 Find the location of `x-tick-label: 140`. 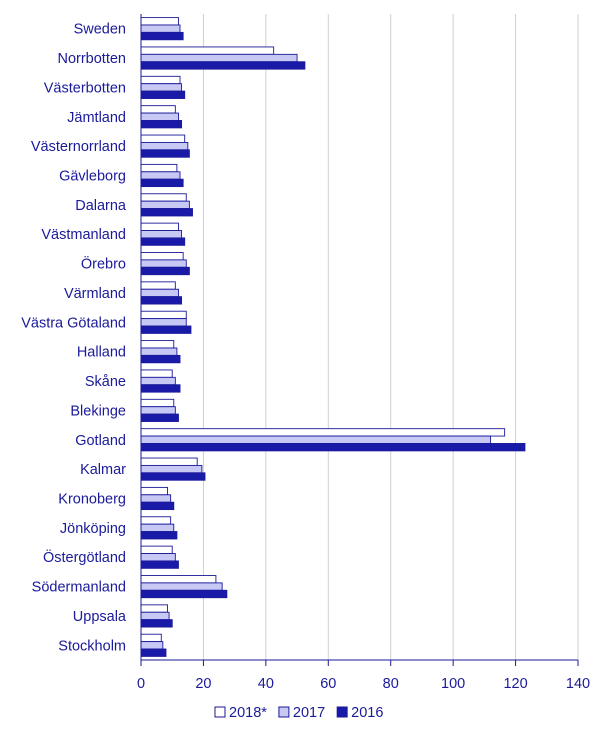

x-tick-label: 140 is located at coordinates (578, 684).